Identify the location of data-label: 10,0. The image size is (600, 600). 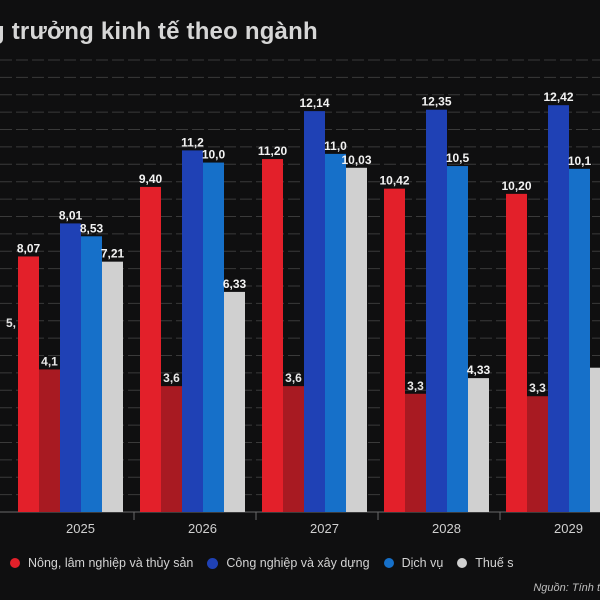
(214, 155).